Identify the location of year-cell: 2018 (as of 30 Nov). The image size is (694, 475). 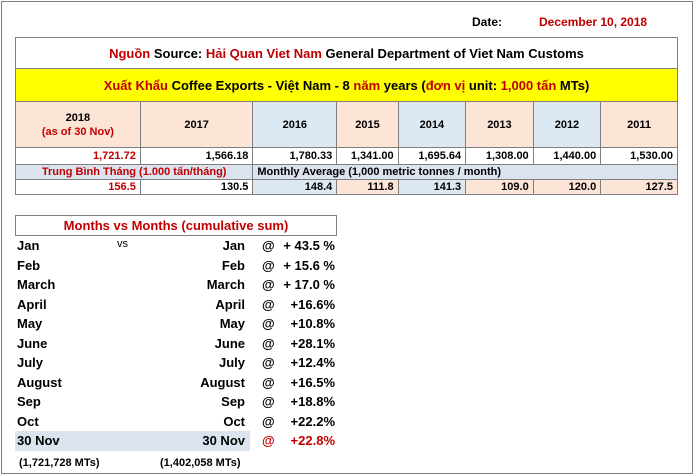
(78, 124).